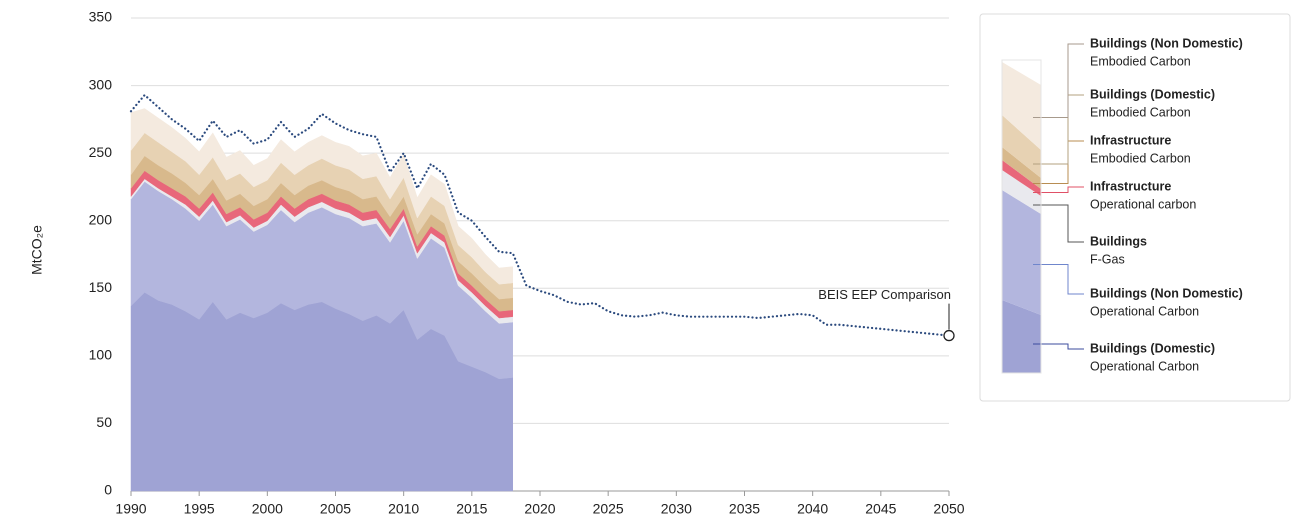 This screenshot has width=1300, height=528. What do you see at coordinates (948, 509) in the screenshot?
I see `x-tick-label: 2050` at bounding box center [948, 509].